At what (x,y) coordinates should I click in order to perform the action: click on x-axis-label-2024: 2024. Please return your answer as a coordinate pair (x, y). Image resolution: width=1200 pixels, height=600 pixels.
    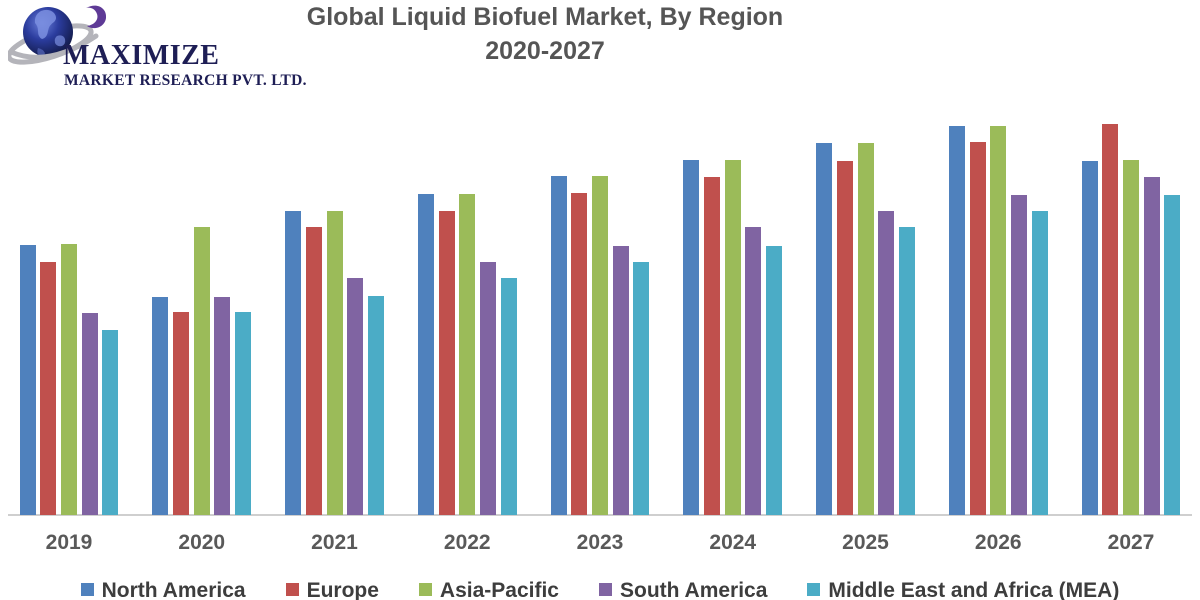
    Looking at the image, I should click on (733, 542).